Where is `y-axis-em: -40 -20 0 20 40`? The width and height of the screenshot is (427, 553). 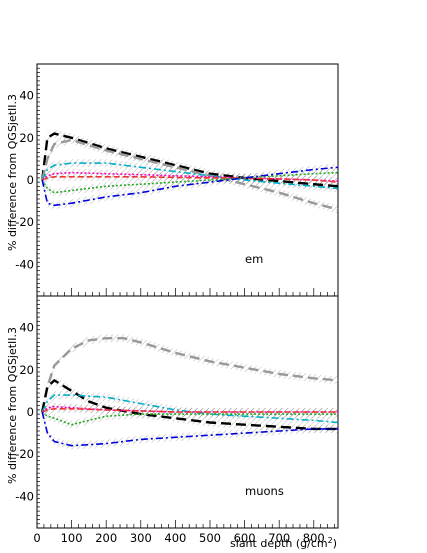 y-axis-em: -40 -20 0 20 40 is located at coordinates (27, 180).